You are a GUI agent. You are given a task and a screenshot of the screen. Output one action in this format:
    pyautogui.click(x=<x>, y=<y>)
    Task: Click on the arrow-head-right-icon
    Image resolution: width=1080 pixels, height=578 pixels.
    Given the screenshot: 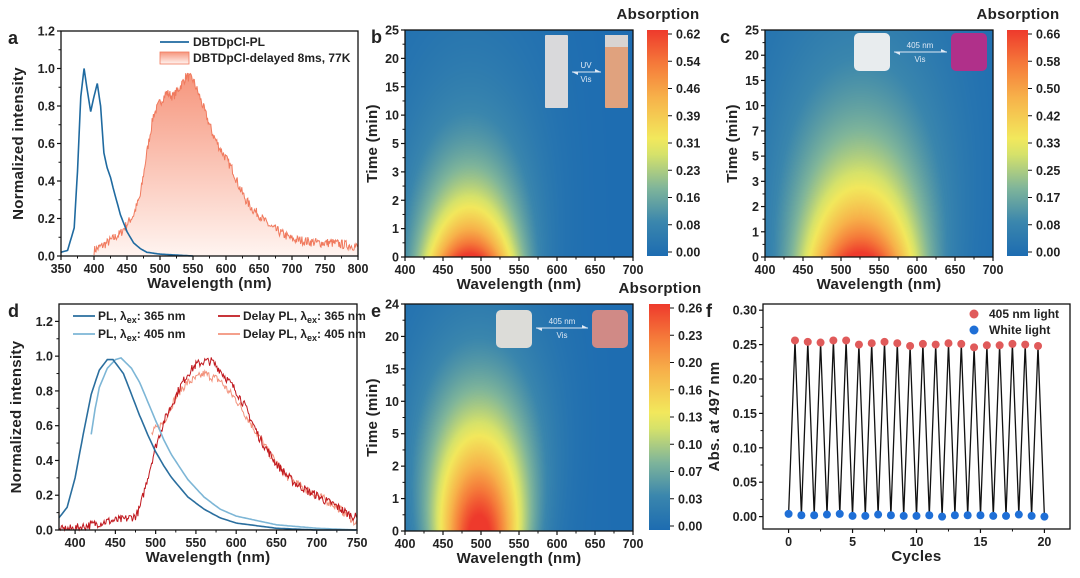 What is the action you would take?
    pyautogui.click(x=944, y=50)
    